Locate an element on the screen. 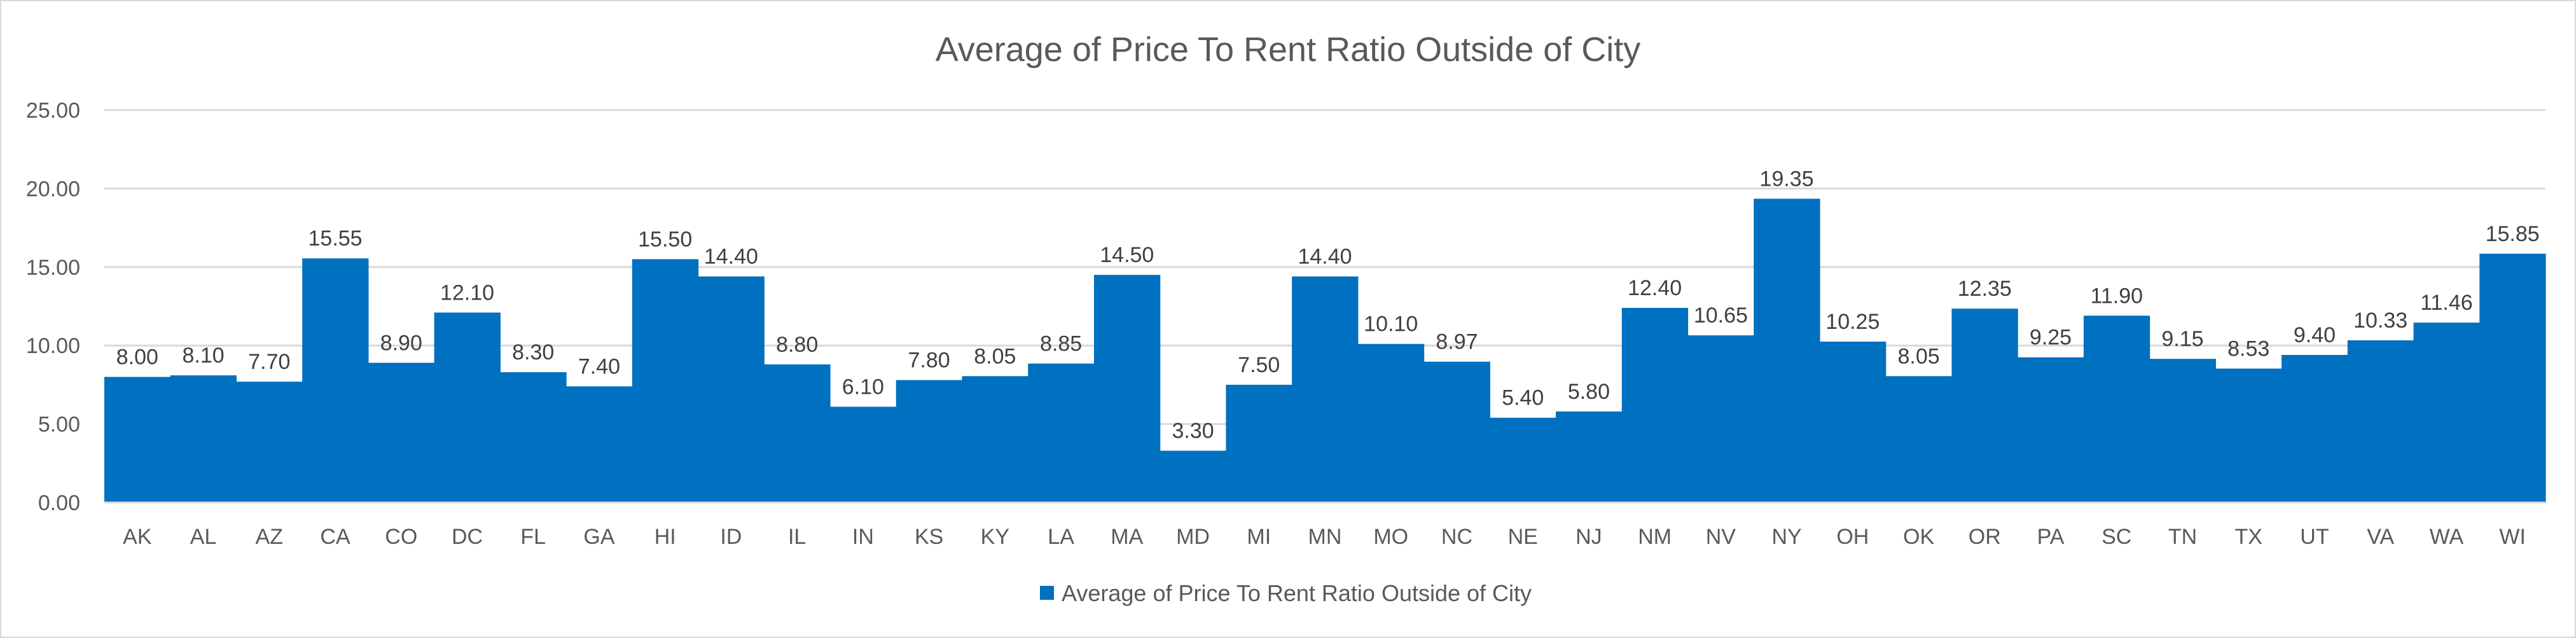  x-tick-label: MN is located at coordinates (1325, 537).